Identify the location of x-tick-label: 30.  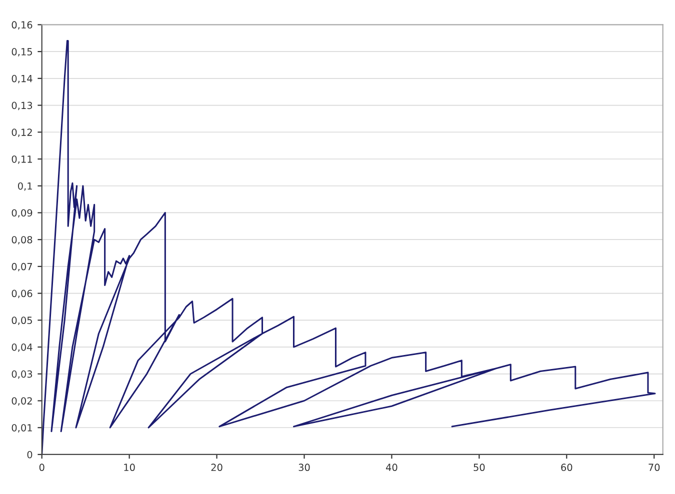
(304, 468).